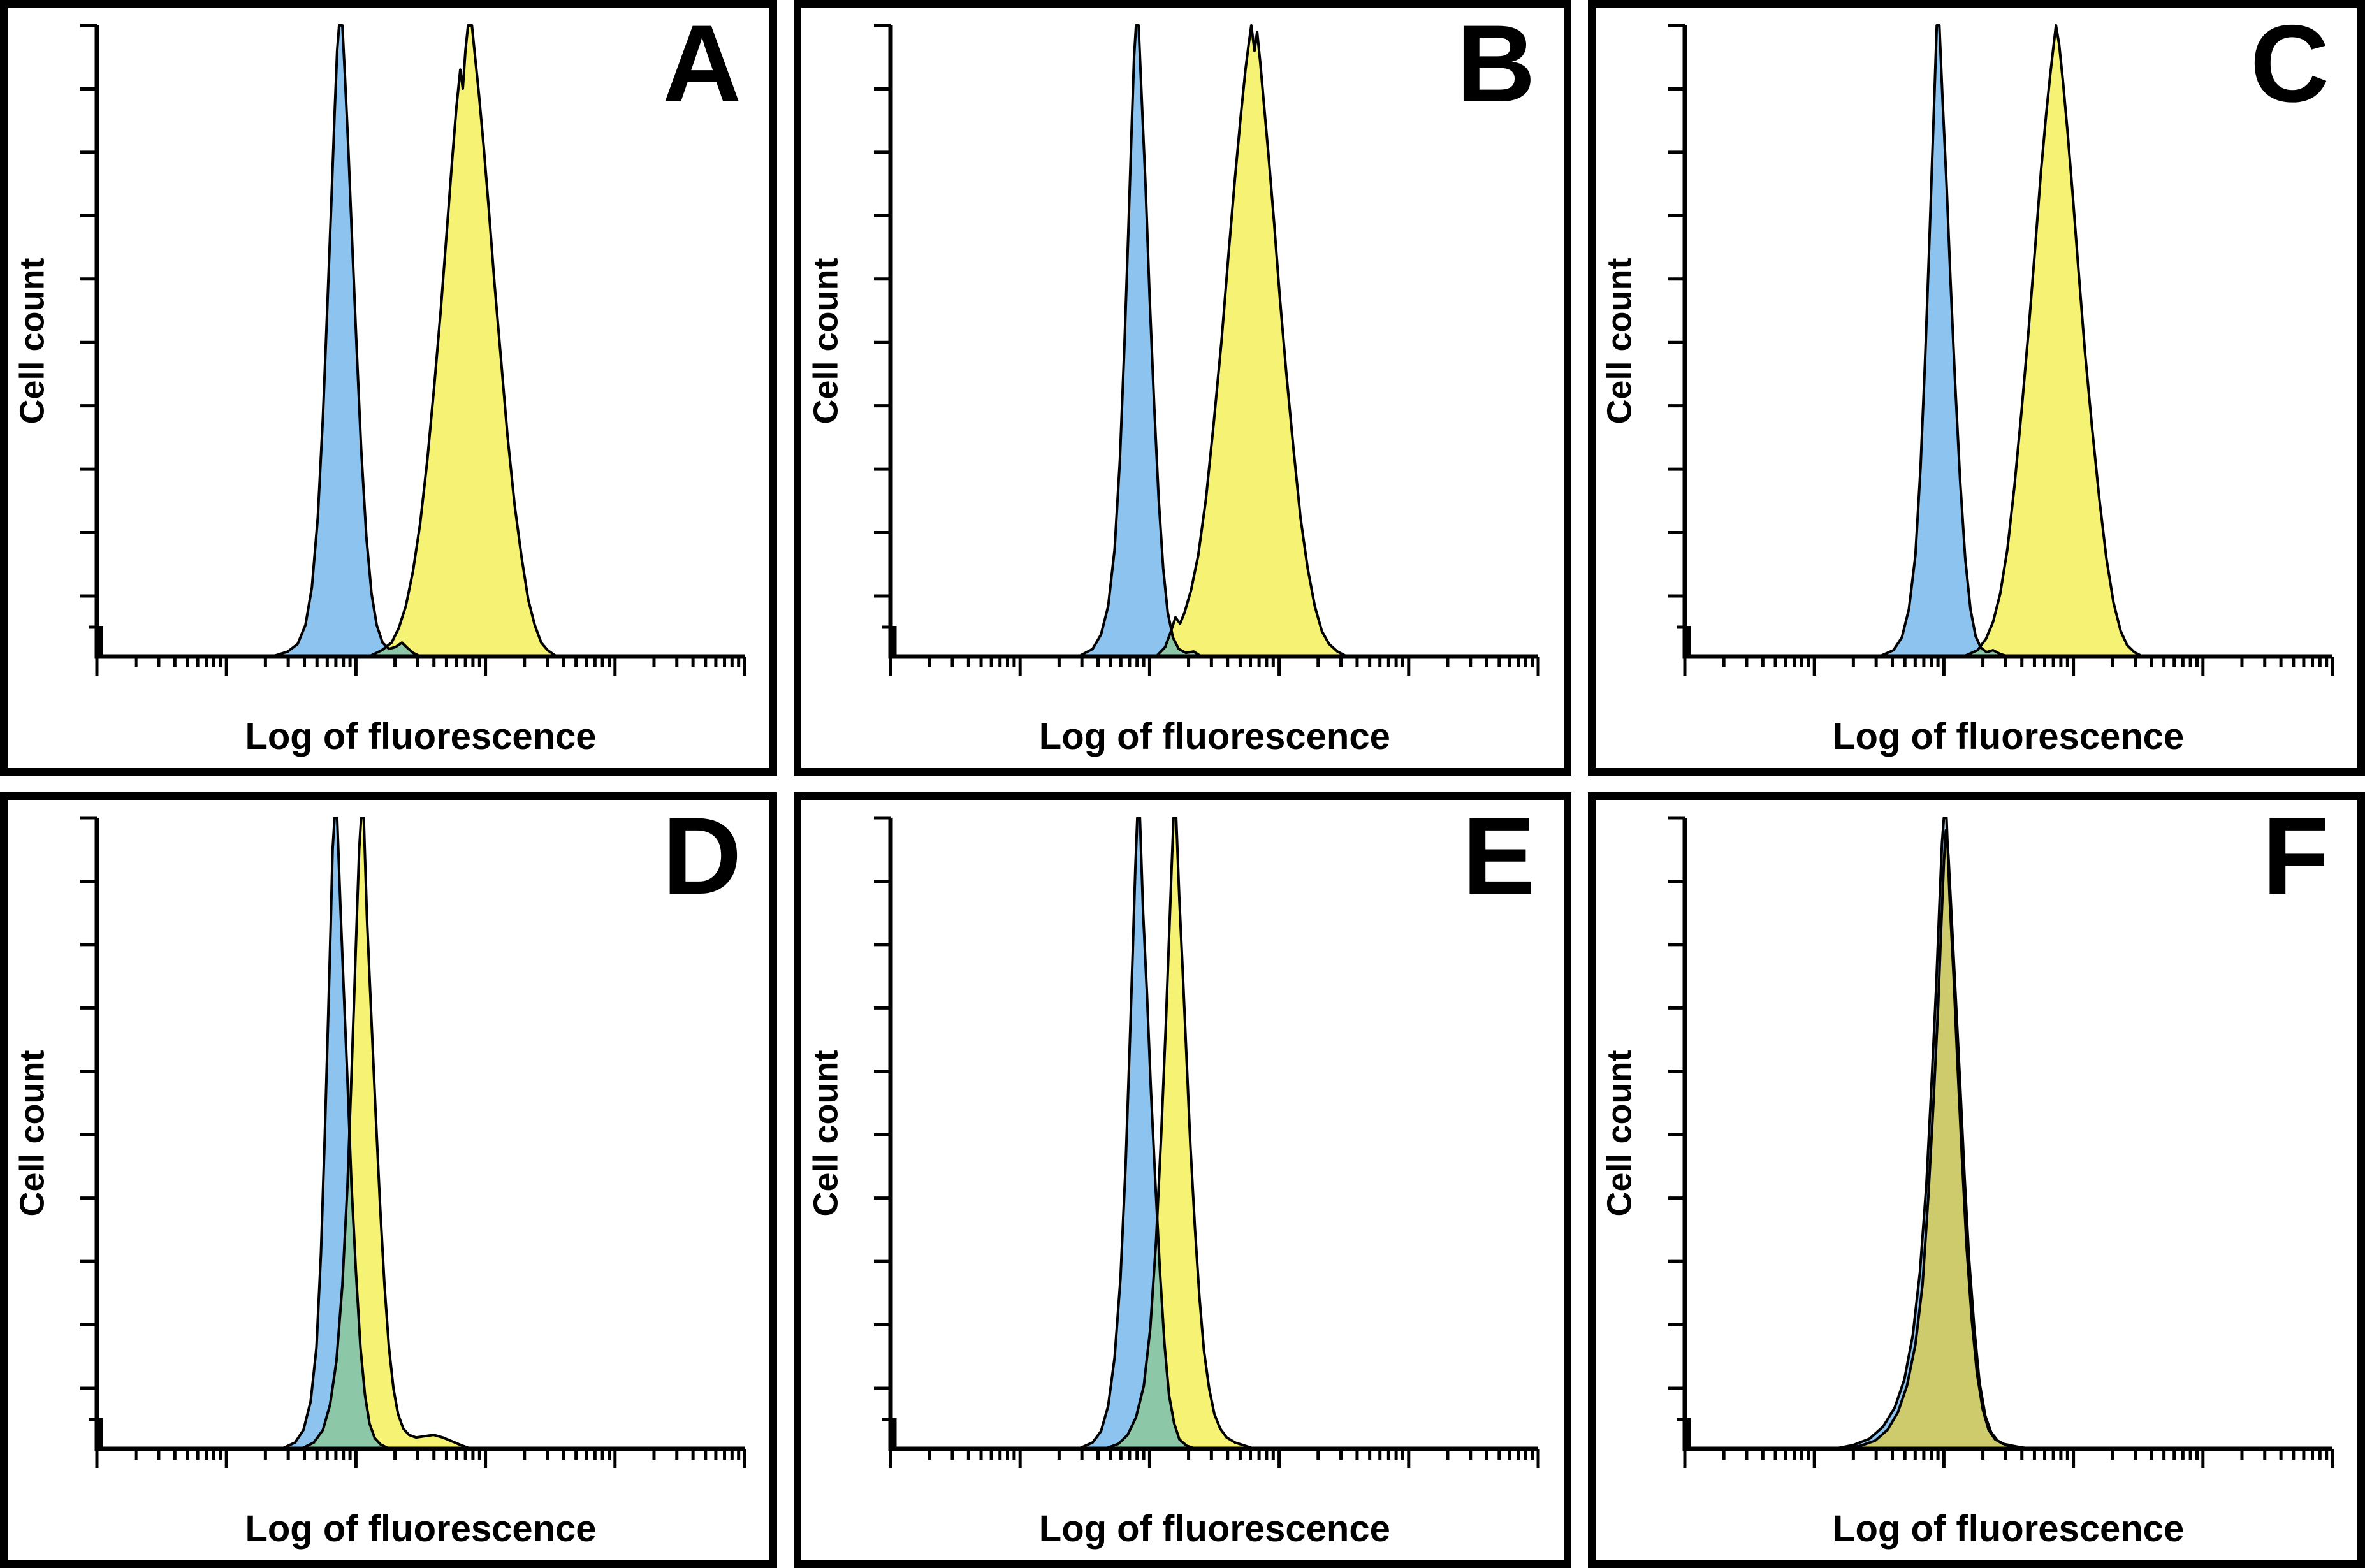  I want to click on panel-letter-b: B, so click(1496, 64).